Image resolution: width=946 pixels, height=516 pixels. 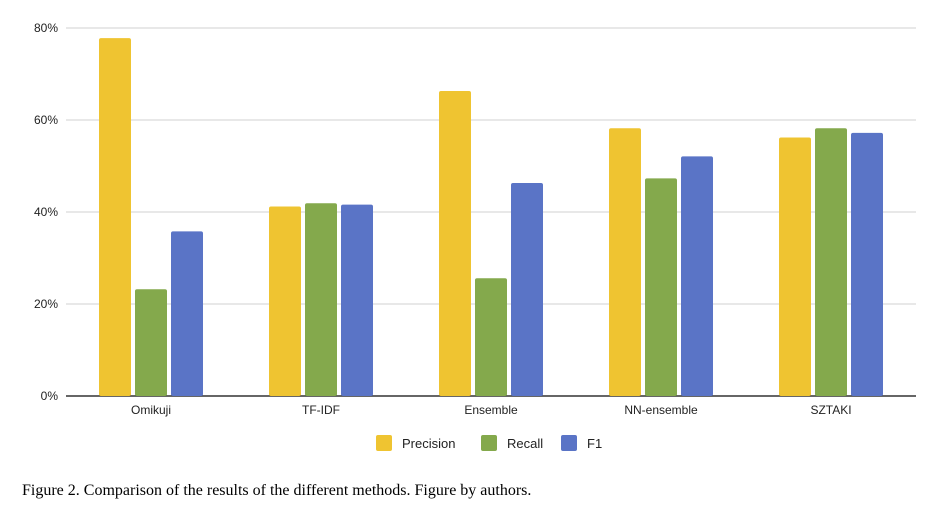 What do you see at coordinates (569, 443) in the screenshot?
I see `legend-swatch-f1` at bounding box center [569, 443].